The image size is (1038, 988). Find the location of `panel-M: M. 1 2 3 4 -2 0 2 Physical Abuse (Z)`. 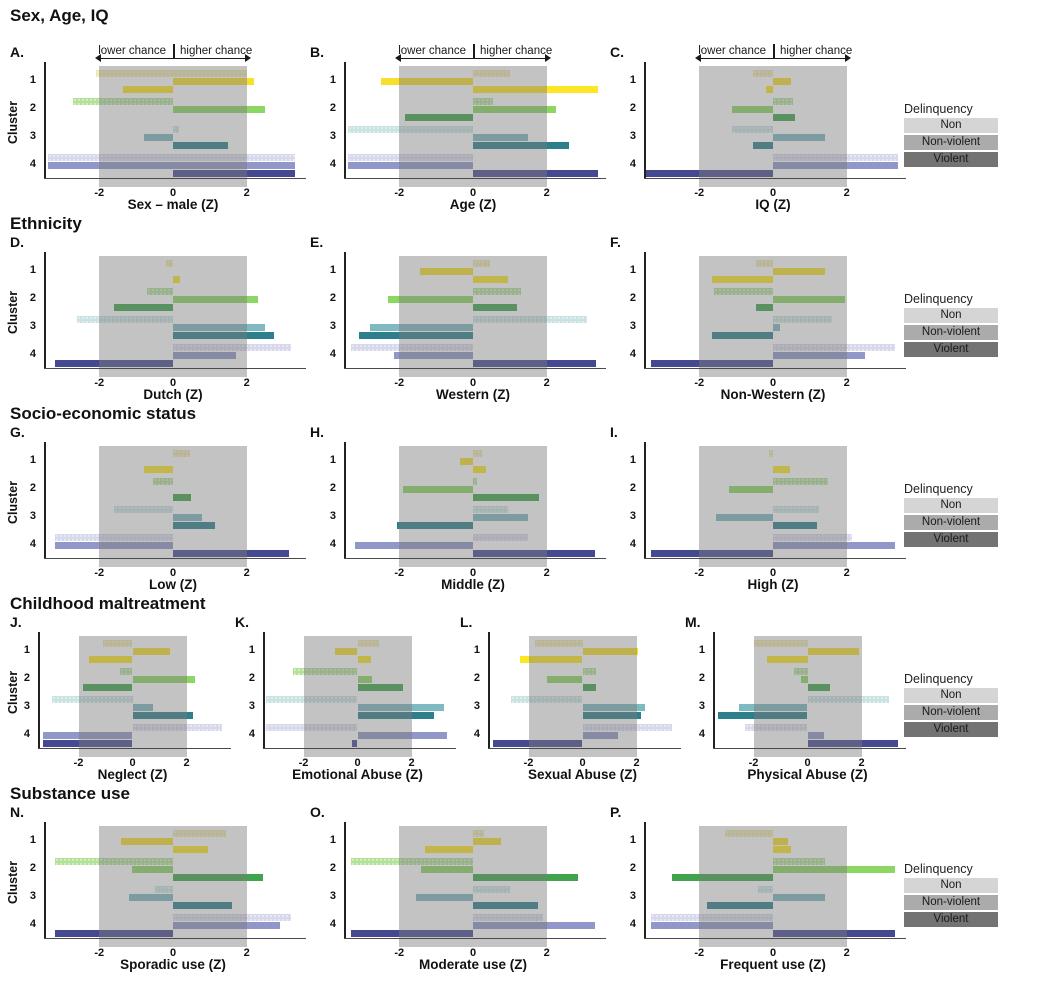

panel-M: M. 1 2 3 4 -2 0 2 Physical Abuse (Z) is located at coordinates (791, 698).